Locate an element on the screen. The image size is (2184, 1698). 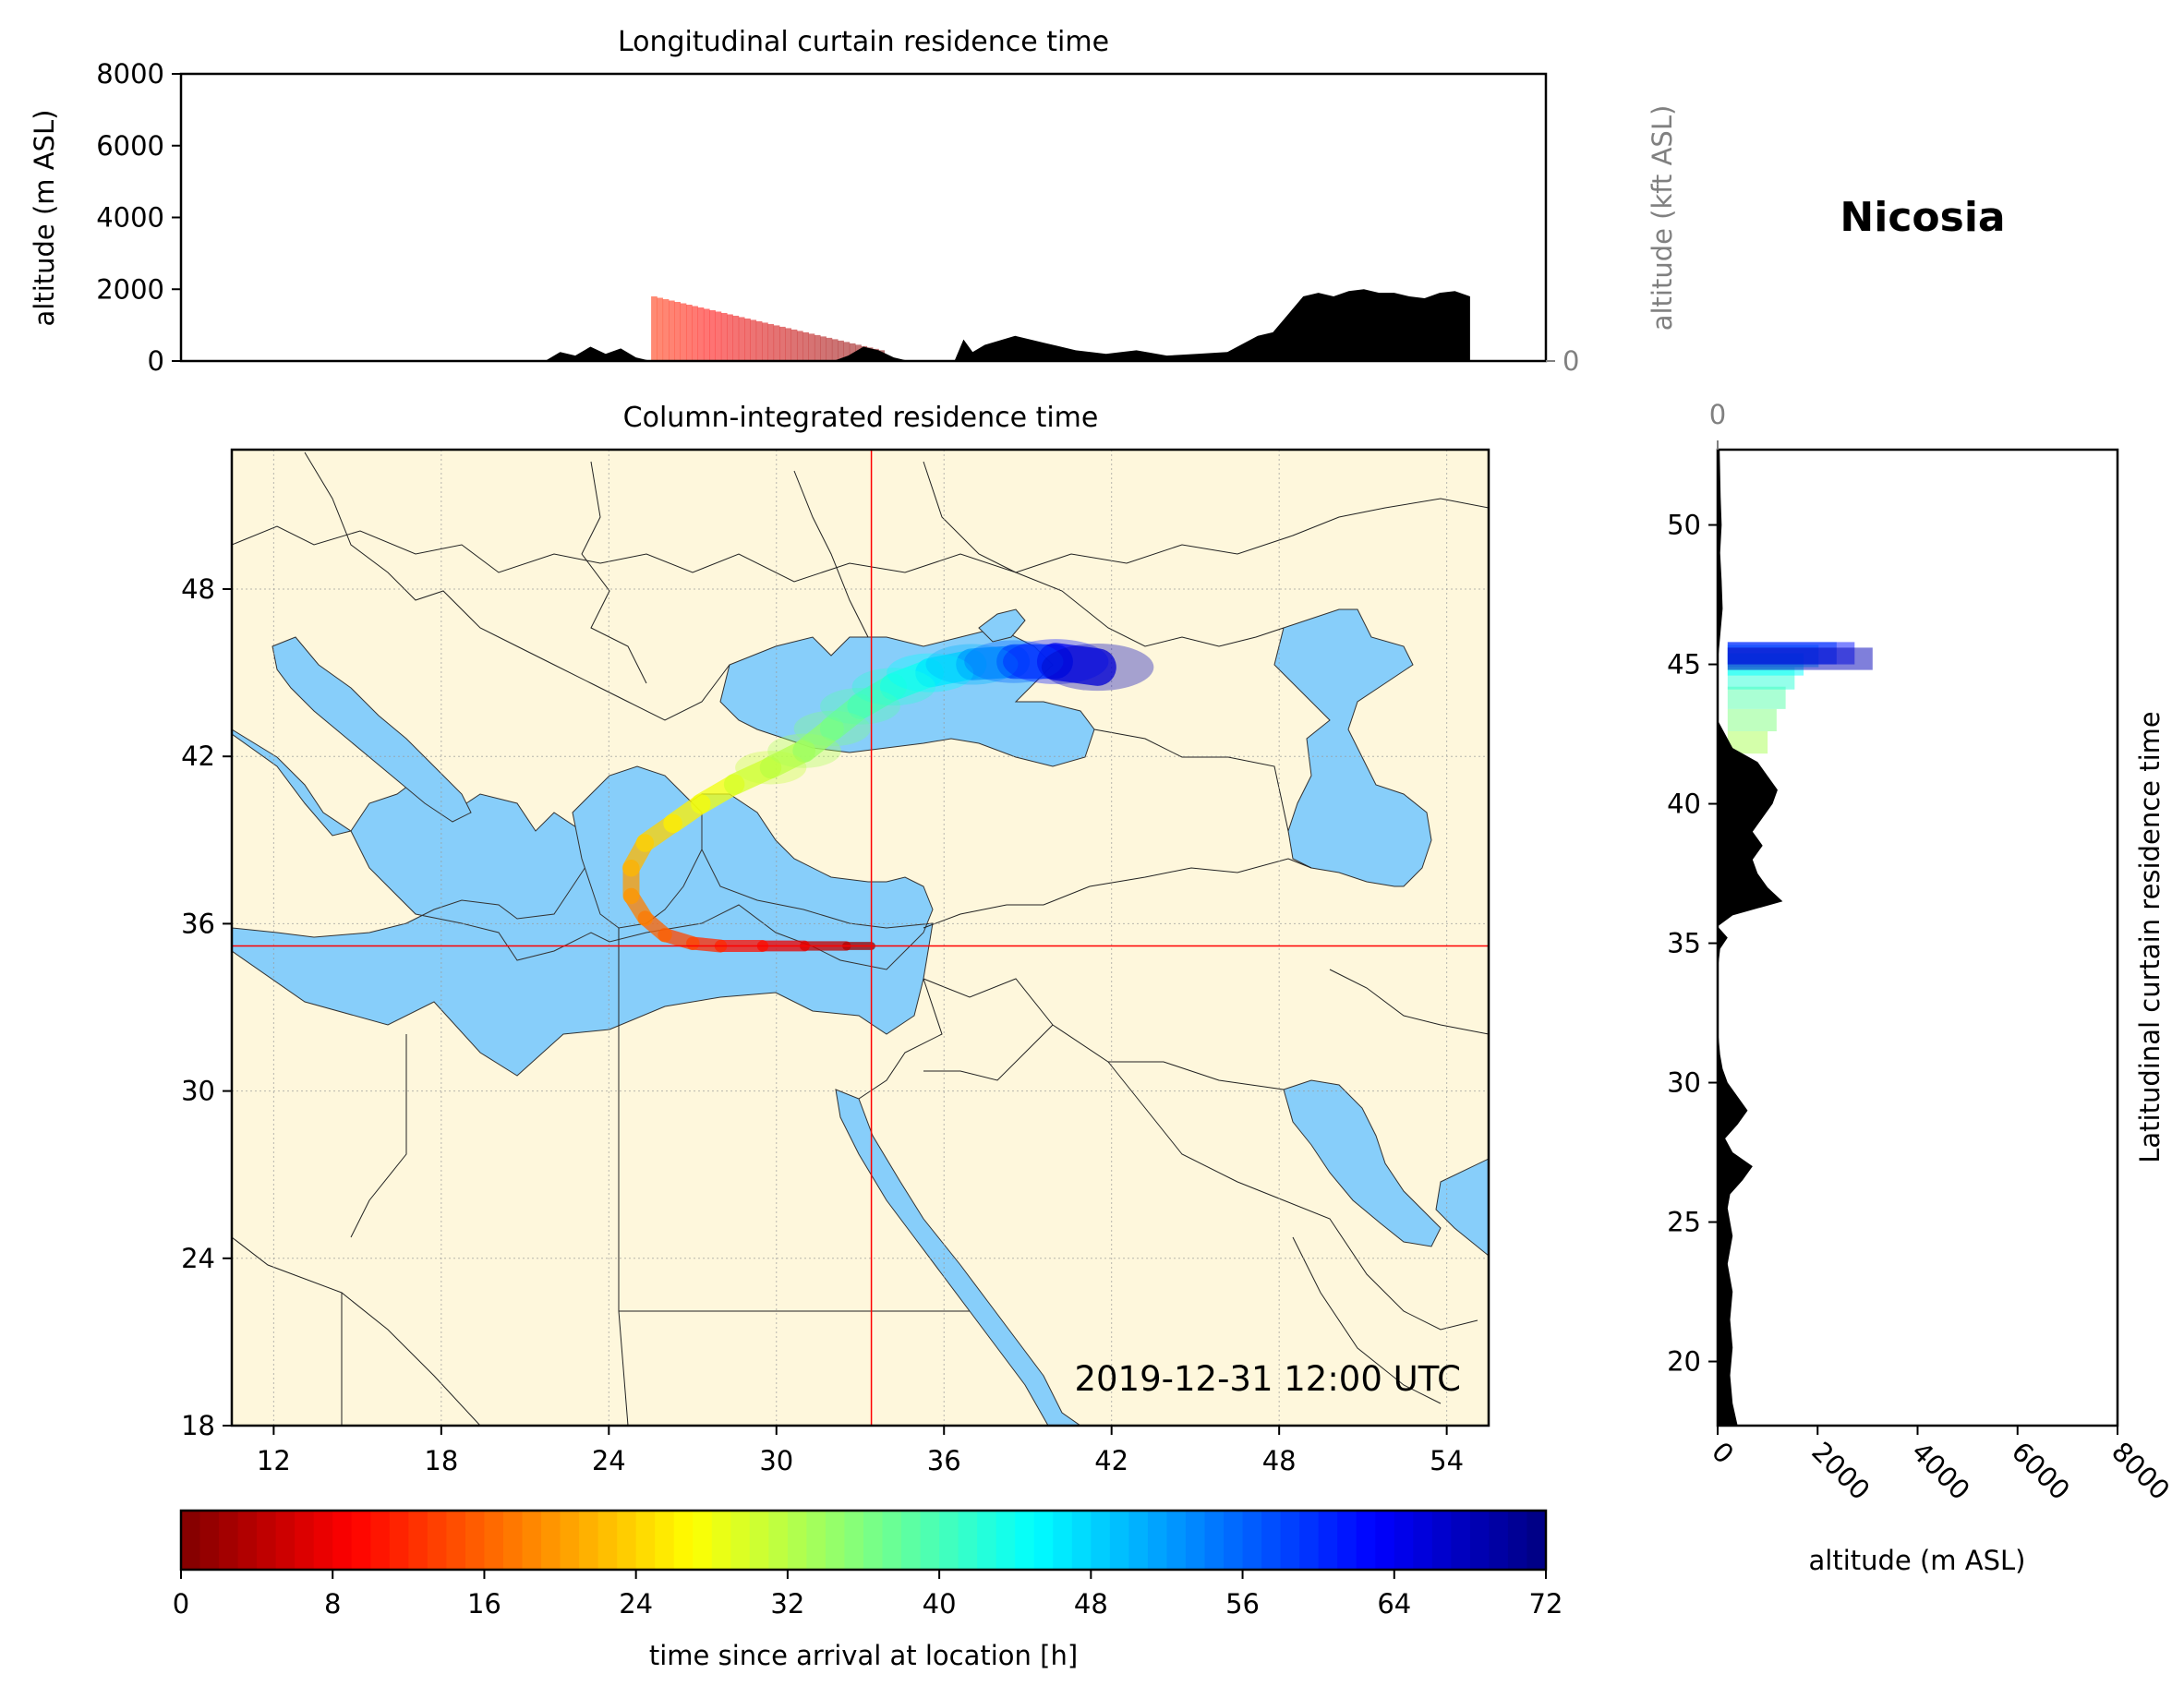
map-xtick-label: 30 is located at coordinates (776, 1460).